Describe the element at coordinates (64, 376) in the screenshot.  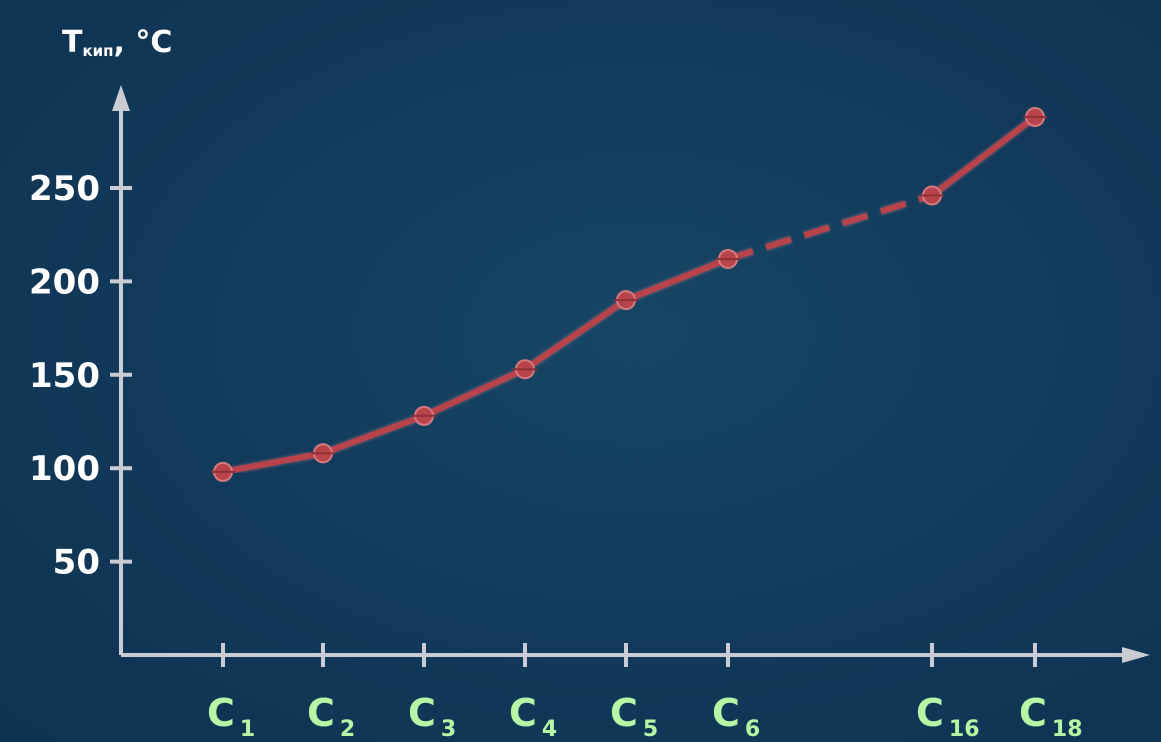
I see `y-tick-label: 150` at that location.